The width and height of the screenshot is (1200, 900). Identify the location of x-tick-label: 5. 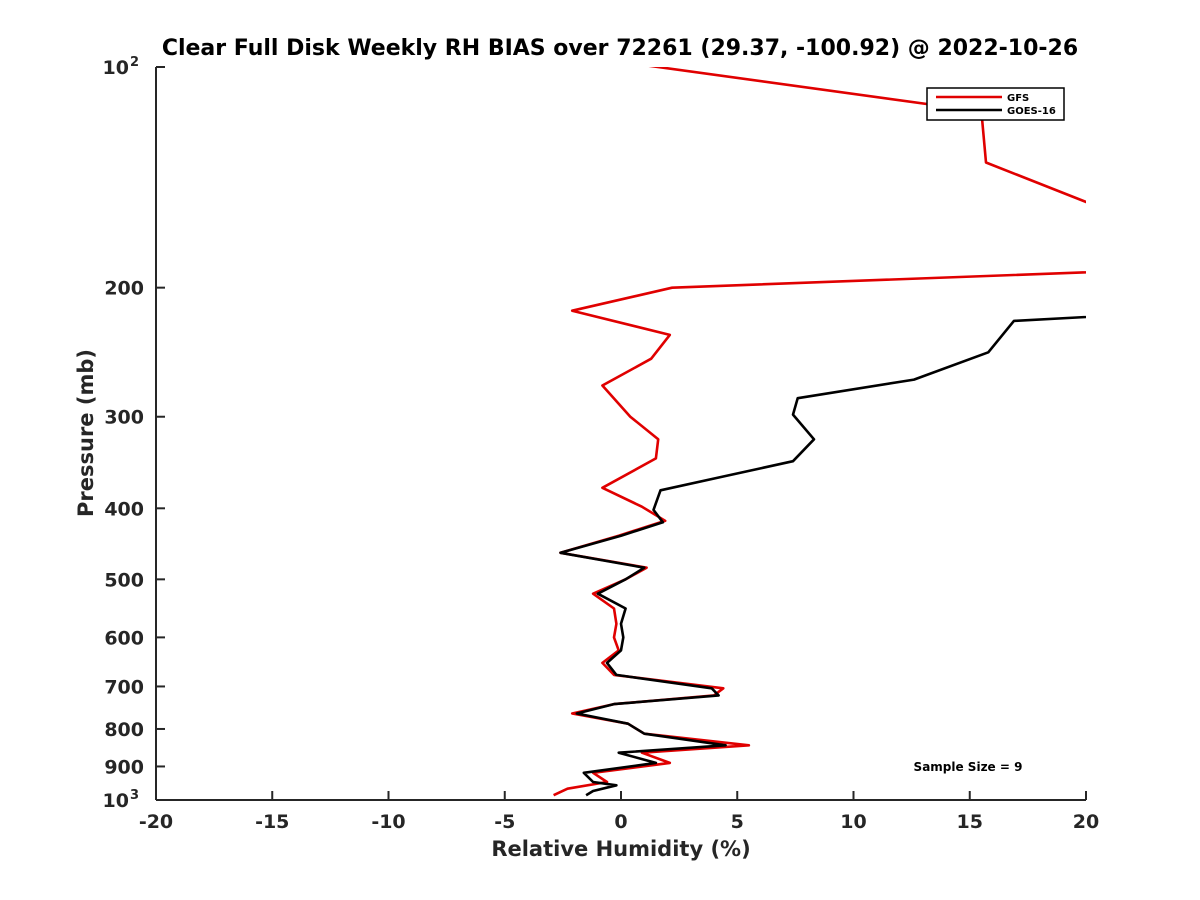
(737, 822).